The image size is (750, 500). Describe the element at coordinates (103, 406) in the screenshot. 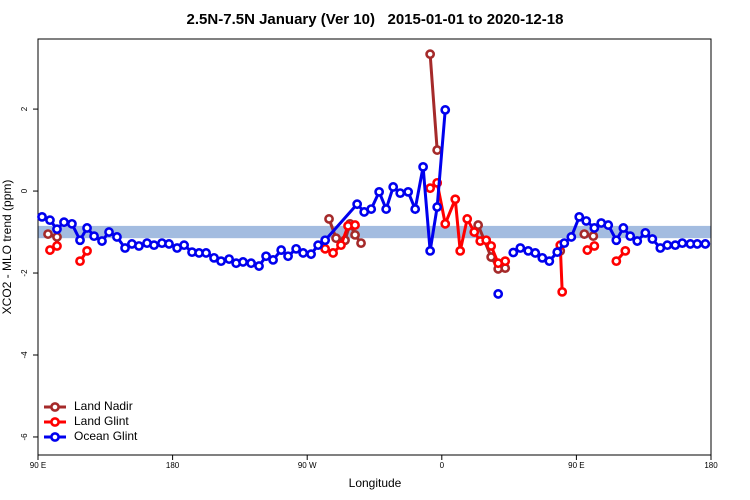

I see `legend-label: Land Nadir` at that location.